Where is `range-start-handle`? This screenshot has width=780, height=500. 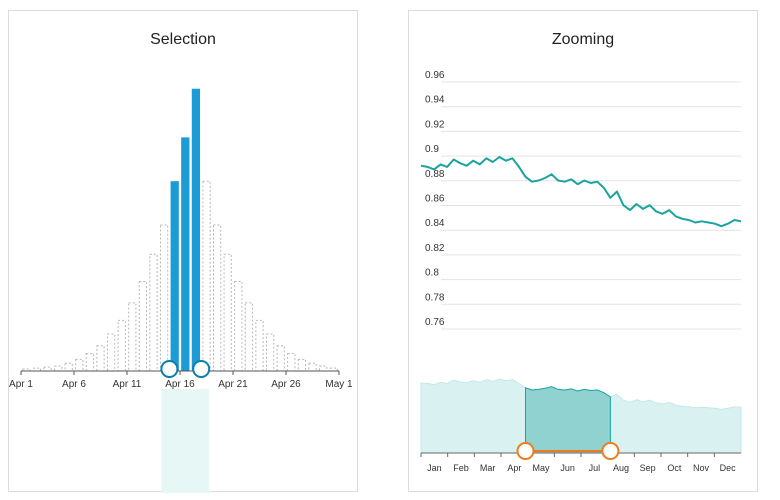
range-start-handle is located at coordinates (169, 369).